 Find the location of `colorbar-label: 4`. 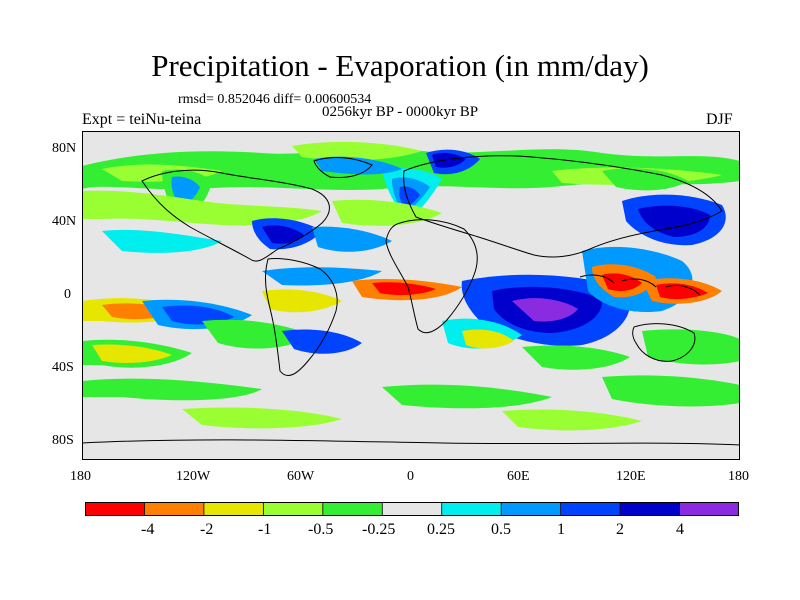

colorbar-label: 4 is located at coordinates (680, 529).